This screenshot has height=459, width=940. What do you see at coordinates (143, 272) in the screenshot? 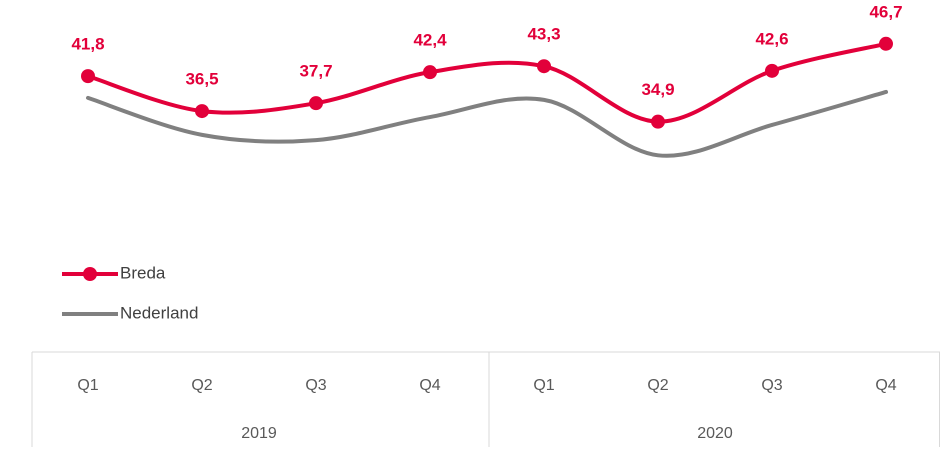
I see `legend-label: Breda` at bounding box center [143, 272].